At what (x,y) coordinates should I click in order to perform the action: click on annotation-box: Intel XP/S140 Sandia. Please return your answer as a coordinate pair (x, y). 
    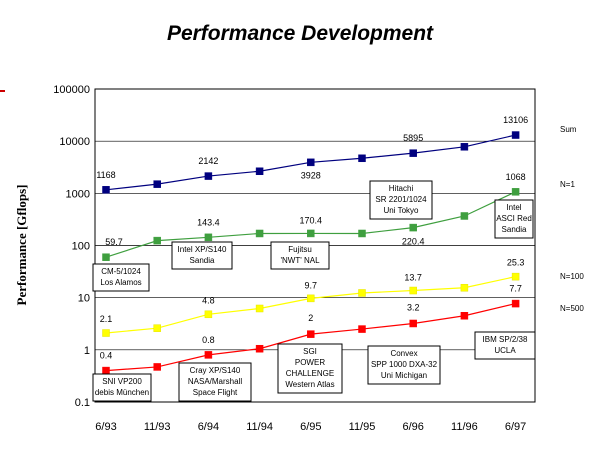
    Looking at the image, I should click on (202, 255).